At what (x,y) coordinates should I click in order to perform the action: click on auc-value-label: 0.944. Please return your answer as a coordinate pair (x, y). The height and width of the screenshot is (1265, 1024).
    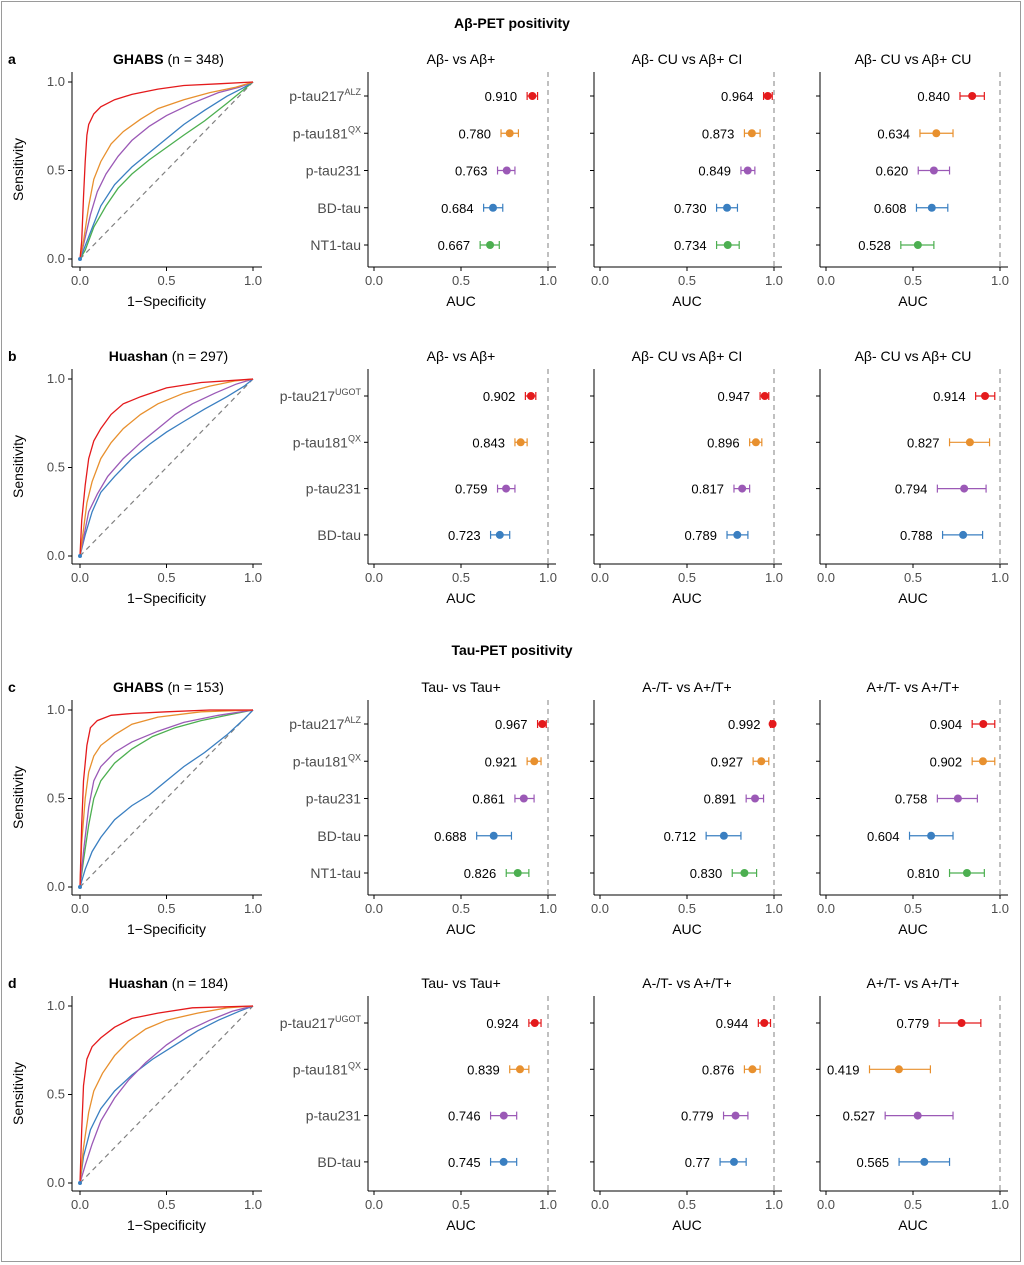
    Looking at the image, I should click on (732, 1023).